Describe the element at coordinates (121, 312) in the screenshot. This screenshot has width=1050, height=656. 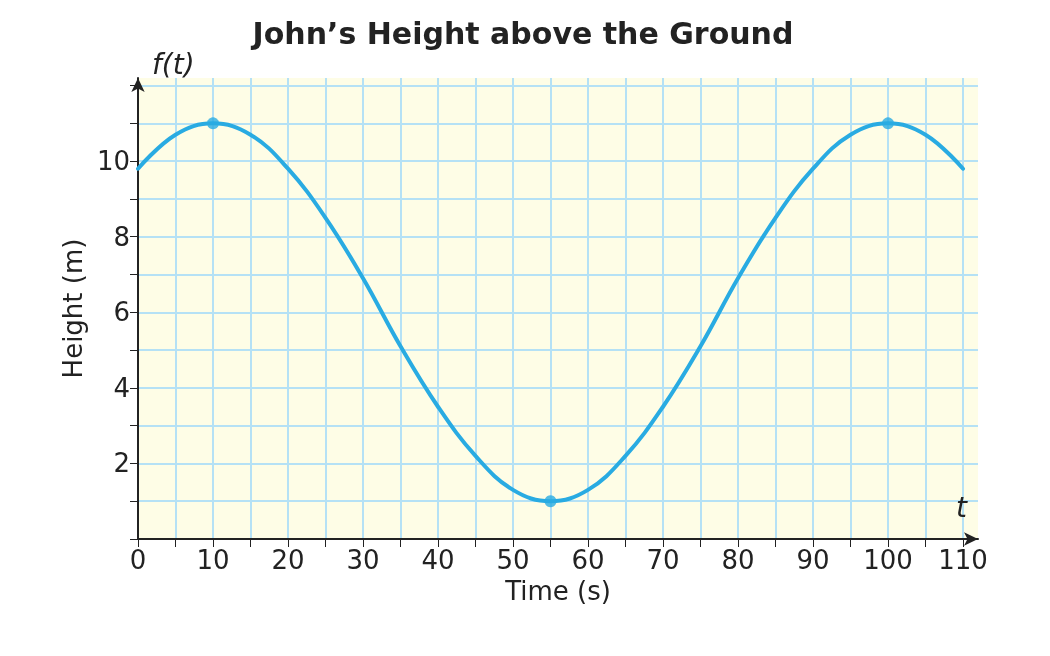
I see `y-tick-label: 6` at that location.